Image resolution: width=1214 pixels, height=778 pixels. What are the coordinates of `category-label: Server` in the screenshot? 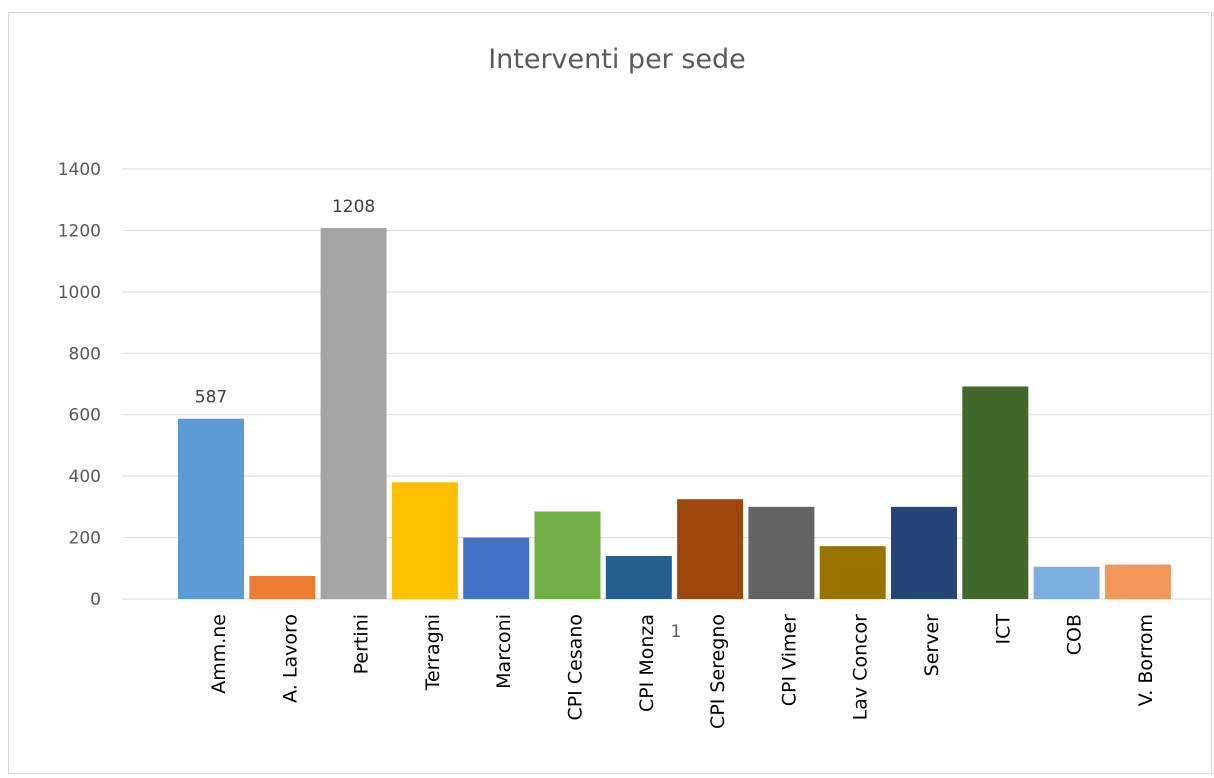 It's located at (932, 645).